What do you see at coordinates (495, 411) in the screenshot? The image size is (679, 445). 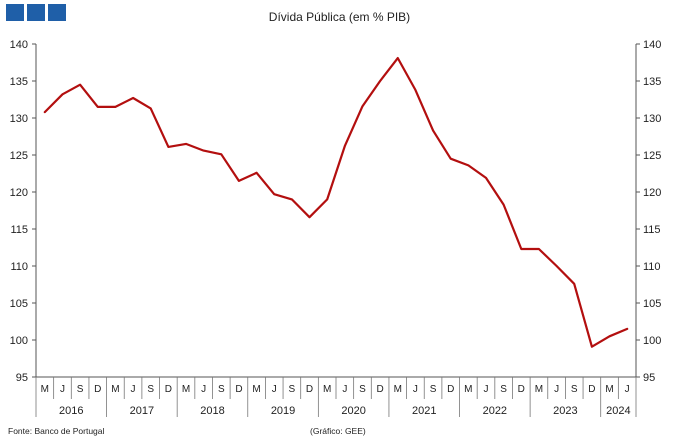 I see `year-label: 2022` at bounding box center [495, 411].